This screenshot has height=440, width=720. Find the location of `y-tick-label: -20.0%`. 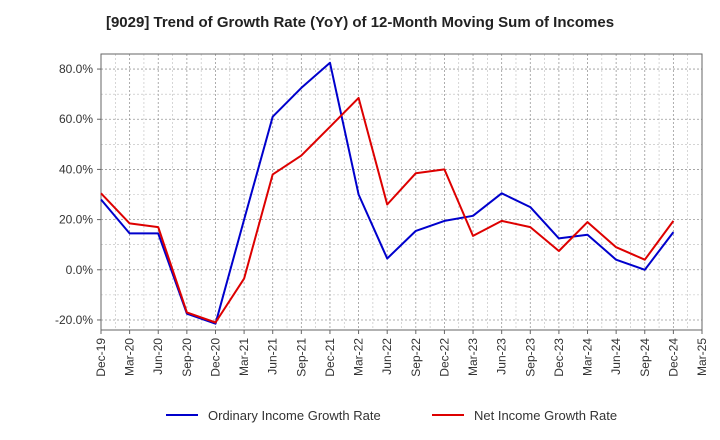

y-tick-label: -20.0% is located at coordinates (74, 320).